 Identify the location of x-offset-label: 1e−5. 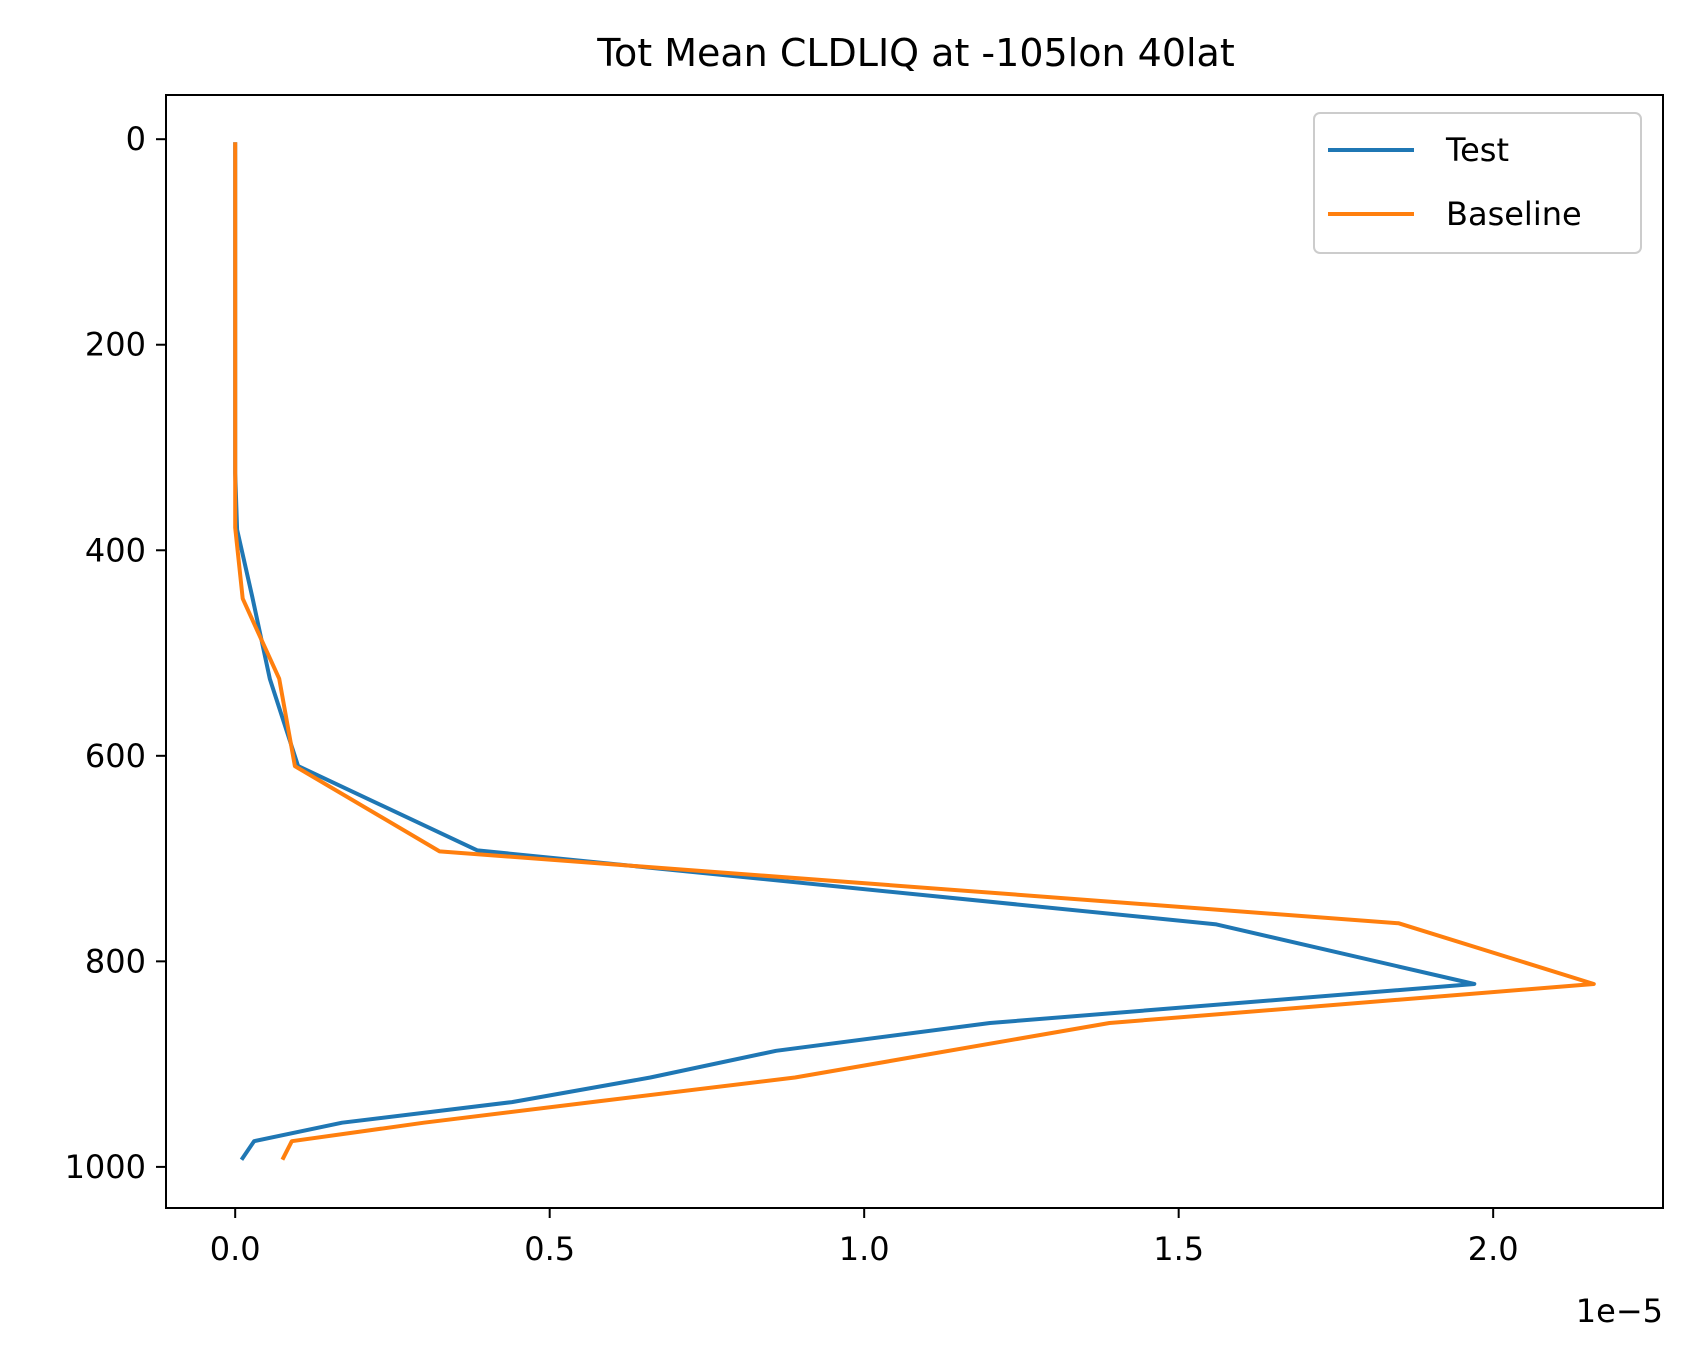
(1619, 1311).